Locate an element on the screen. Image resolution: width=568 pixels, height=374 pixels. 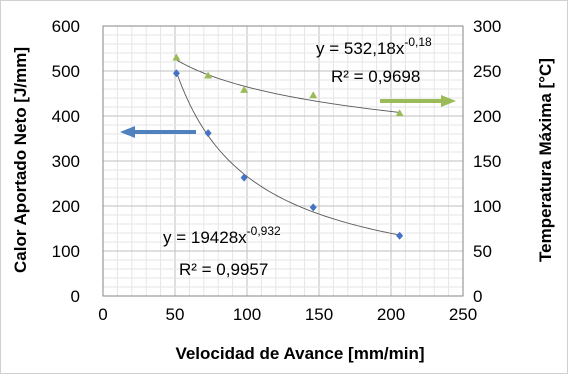
equation-left-series: y = 19428x-0,932 is located at coordinates (222, 235).